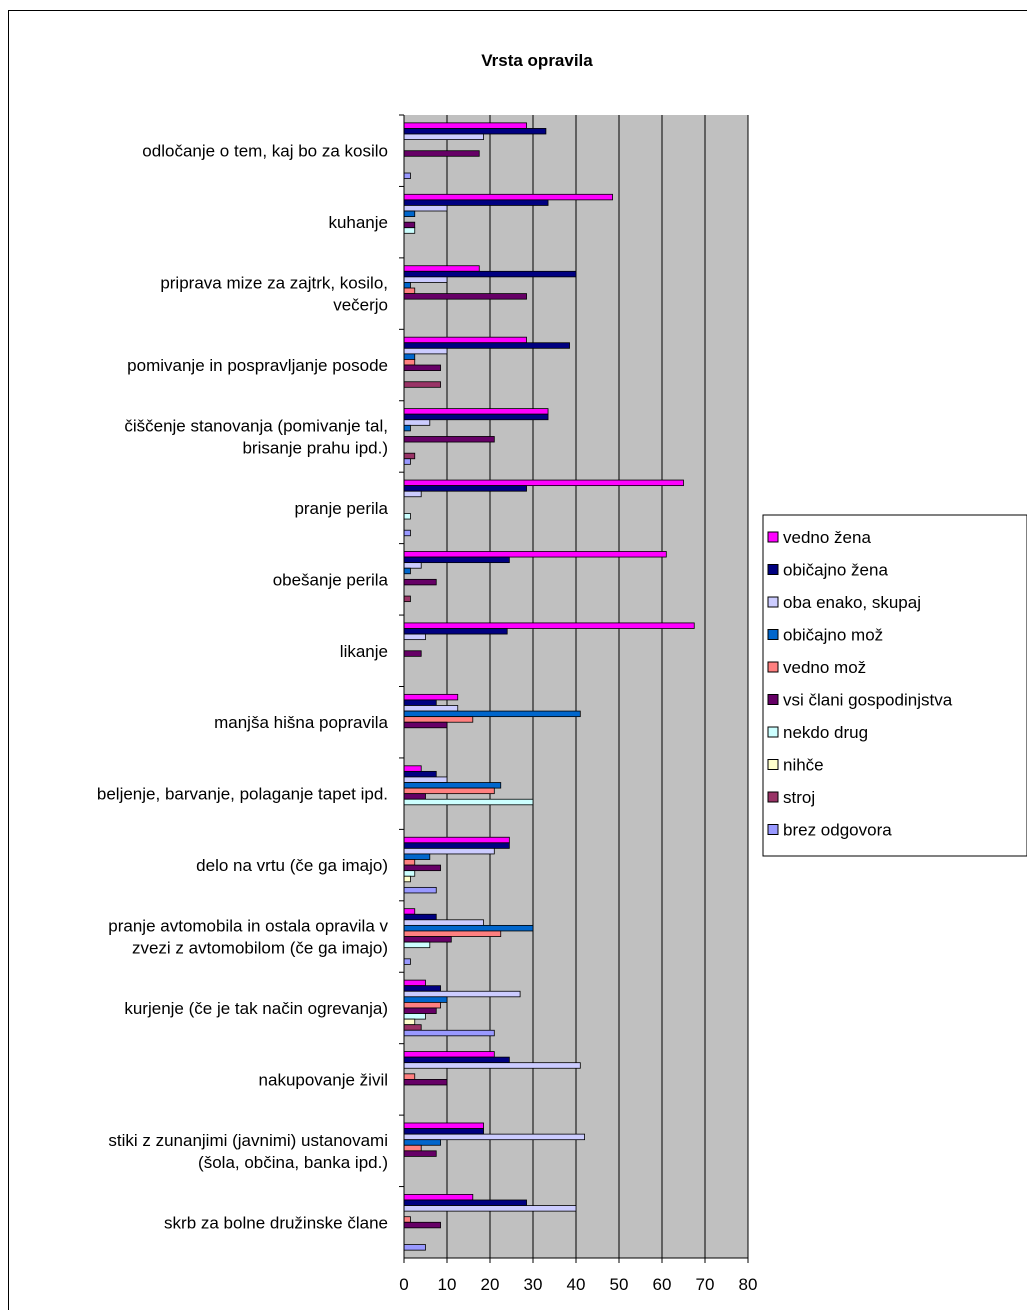 The height and width of the screenshot is (1310, 1027). Describe the element at coordinates (837, 830) in the screenshot. I see `legend-label: brez odgovora` at that location.